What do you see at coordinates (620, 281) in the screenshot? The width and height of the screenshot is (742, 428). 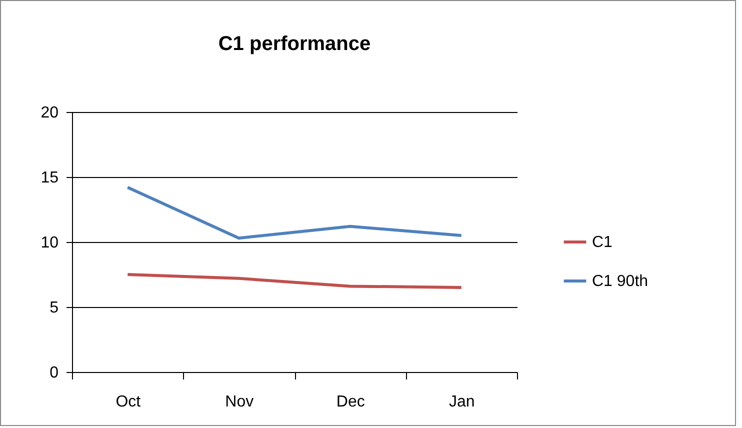 I see `legend-label: C1 90th` at bounding box center [620, 281].